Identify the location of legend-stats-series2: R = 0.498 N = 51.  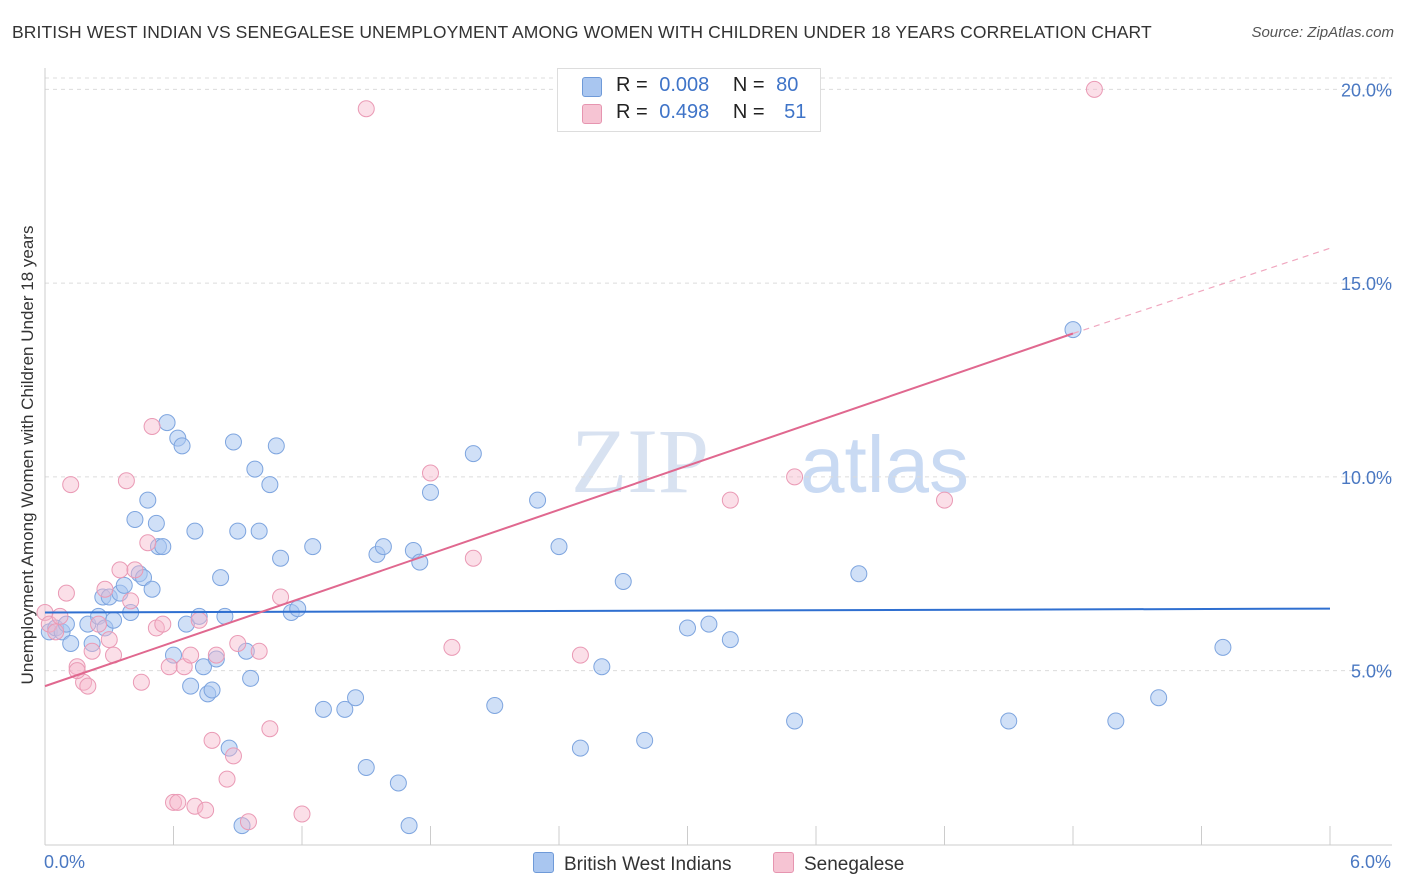
(711, 112).